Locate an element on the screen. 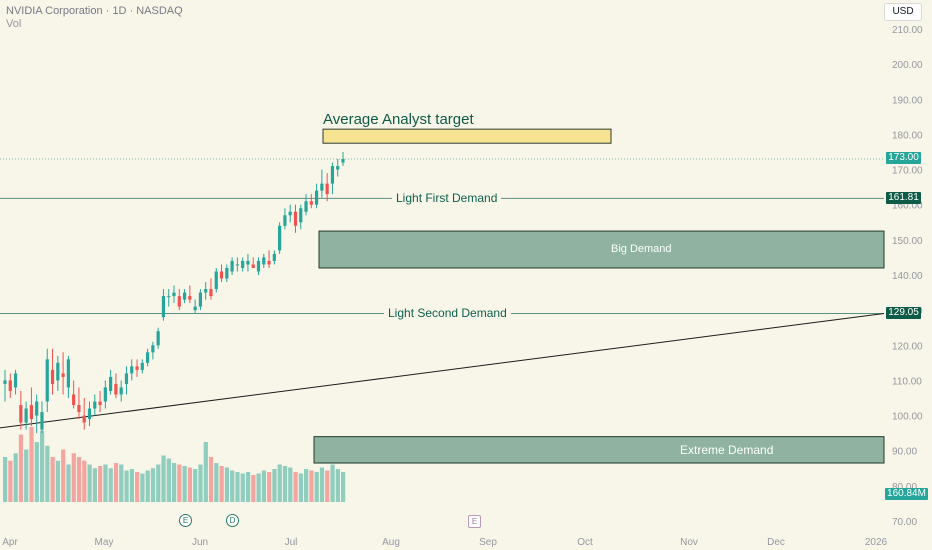  big-demand-label: Big Demand is located at coordinates (641, 249).